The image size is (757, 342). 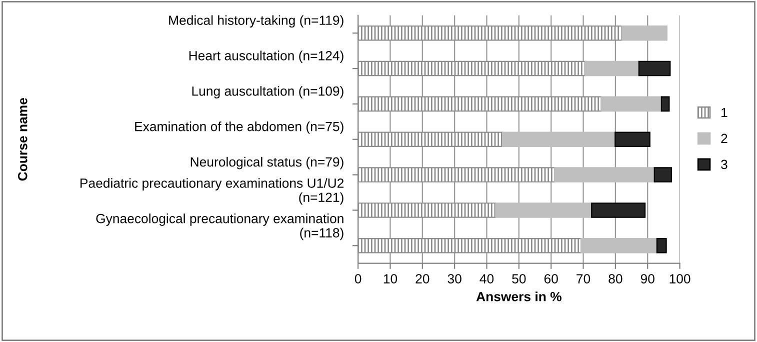 I want to click on y-tick-label: Examination of the abdomen (n=75), so click(x=239, y=128).